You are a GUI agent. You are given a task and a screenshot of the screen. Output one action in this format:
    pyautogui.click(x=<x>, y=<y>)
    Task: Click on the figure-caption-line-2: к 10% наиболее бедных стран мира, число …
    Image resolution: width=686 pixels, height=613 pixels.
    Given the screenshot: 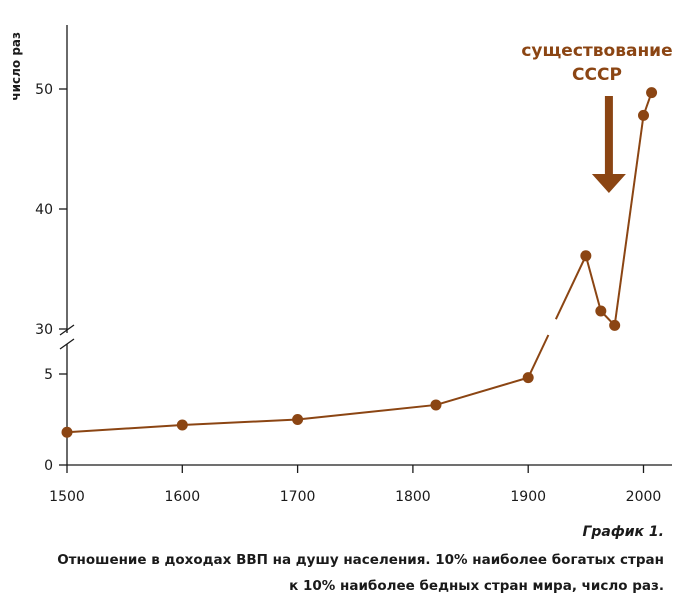 What is the action you would take?
    pyautogui.click(x=476, y=586)
    